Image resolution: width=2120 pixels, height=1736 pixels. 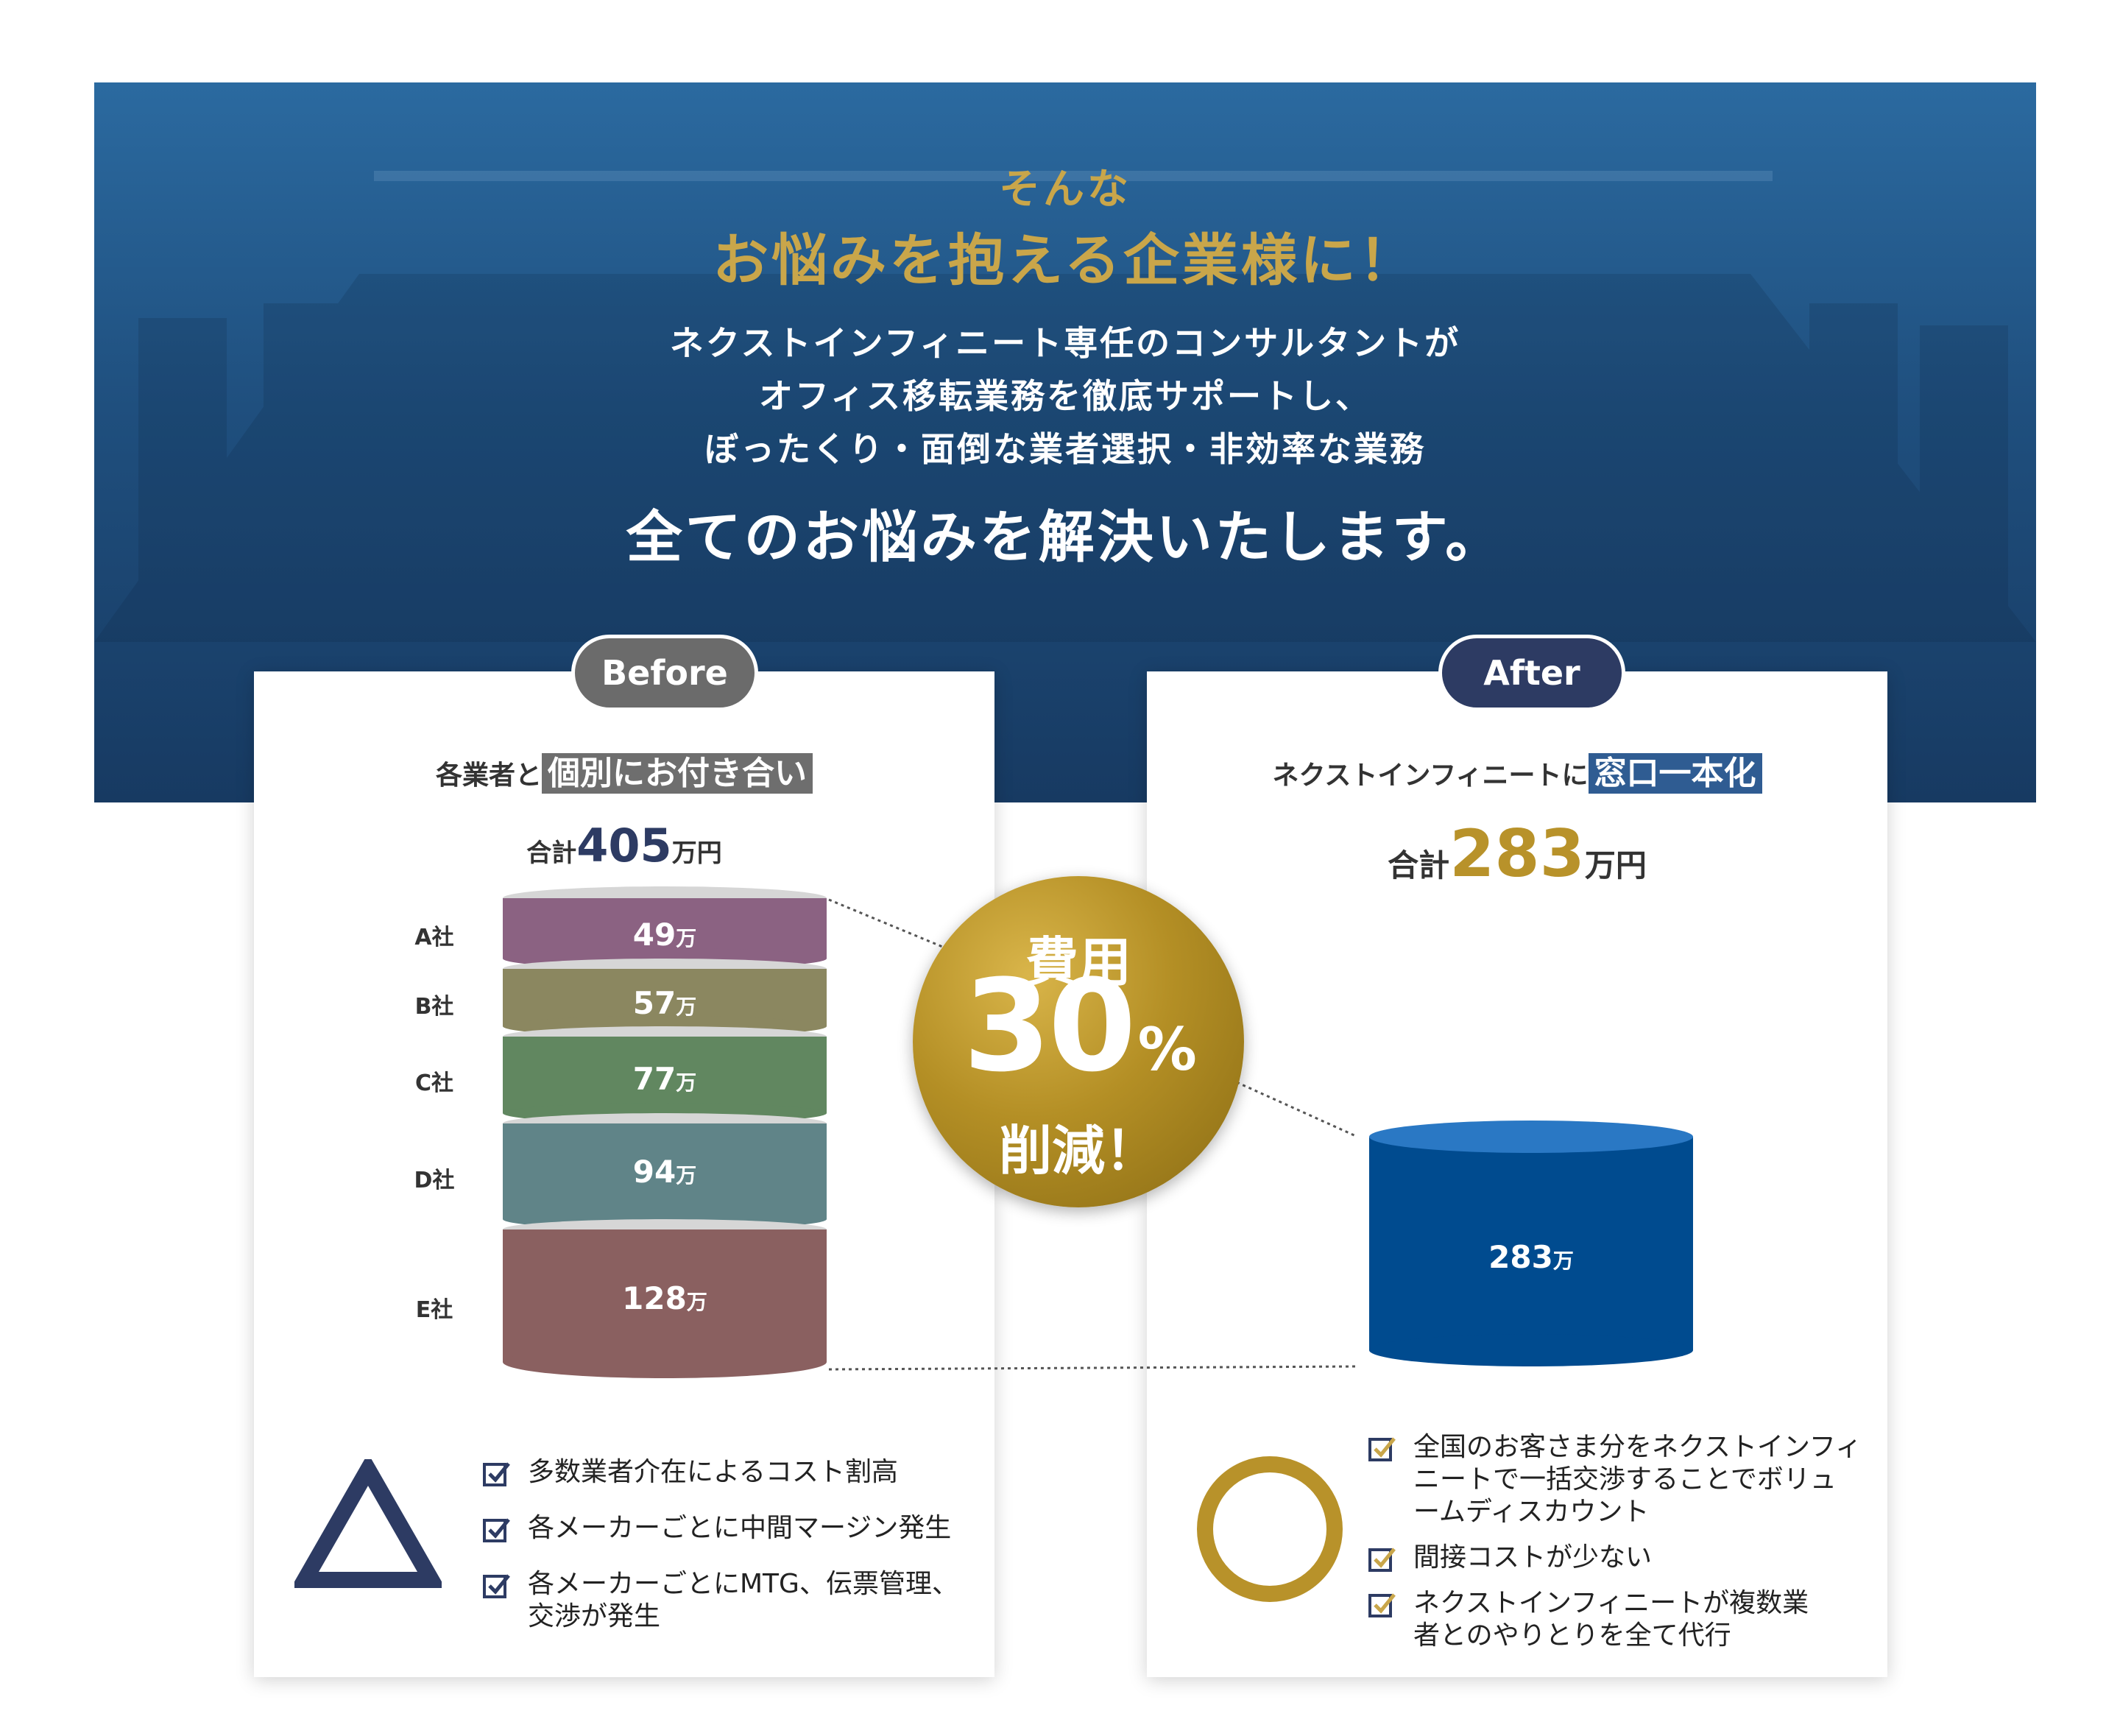 What do you see at coordinates (743, 1600) in the screenshot?
I see `before-issue-text: 各メーカーごとにMTG、伝票管理、交渉が発生` at bounding box center [743, 1600].